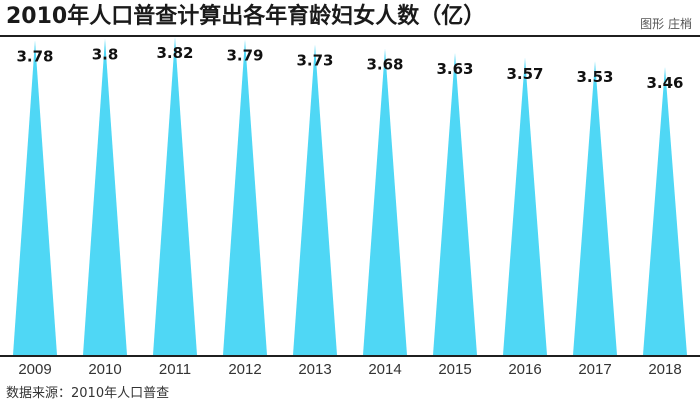 The height and width of the screenshot is (407, 700). I want to click on x-axis-baseline, so click(350, 356).